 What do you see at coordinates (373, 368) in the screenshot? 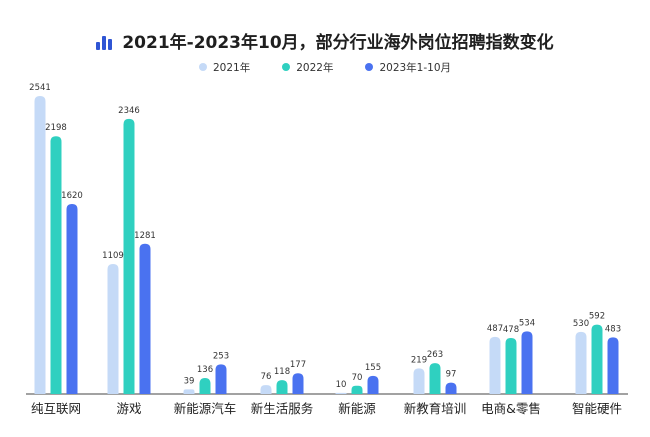
I see `data-label: 155` at bounding box center [373, 368].